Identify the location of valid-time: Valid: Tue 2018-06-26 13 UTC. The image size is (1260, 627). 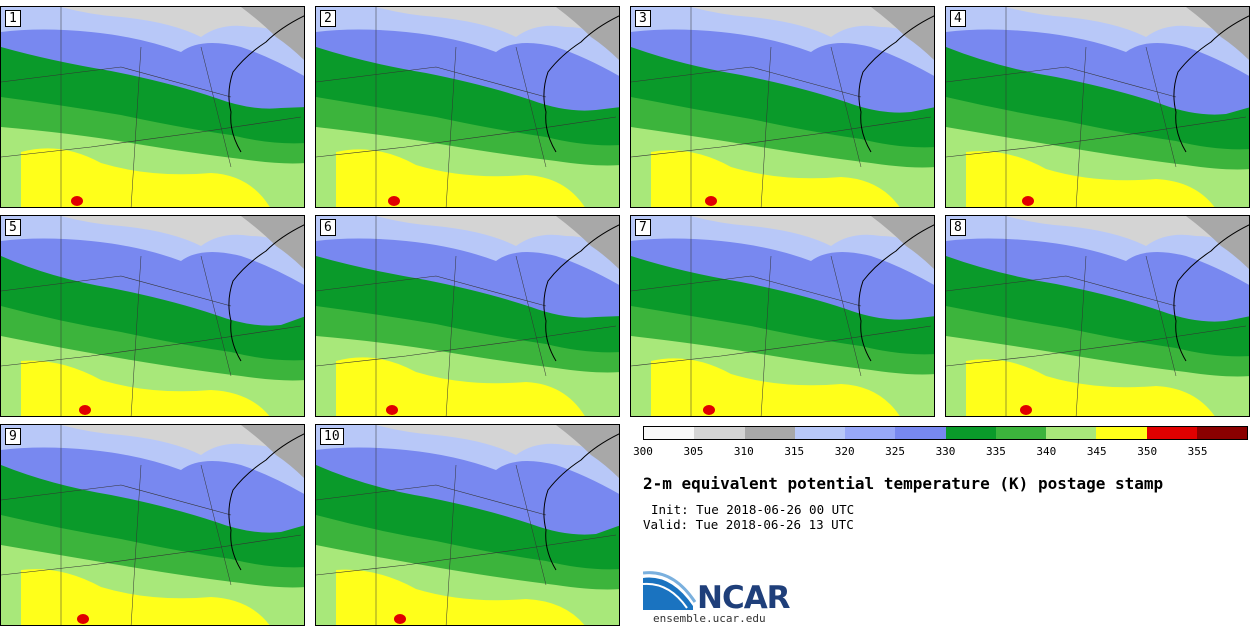
(748, 524).